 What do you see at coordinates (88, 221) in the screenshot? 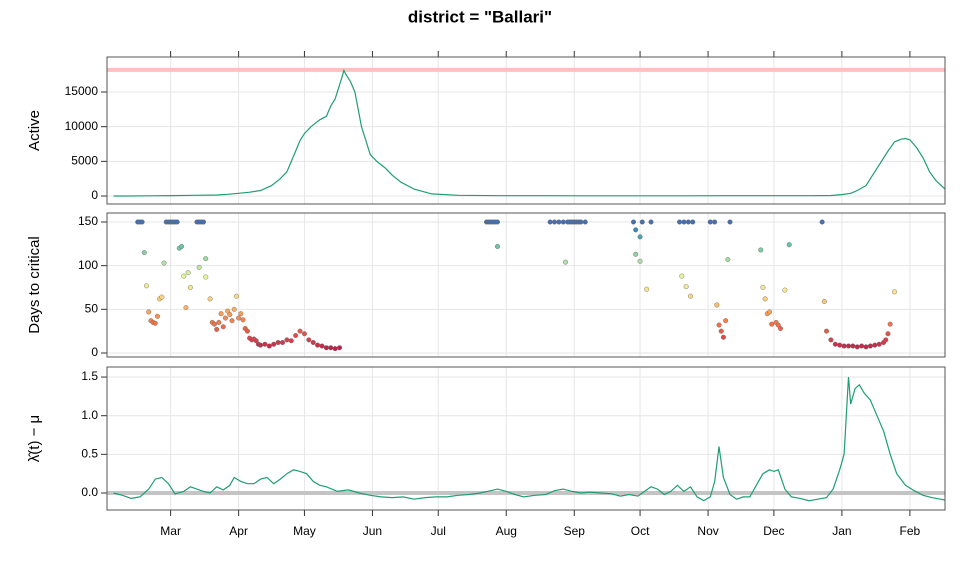
I see `y-tick-label: 150` at bounding box center [88, 221].